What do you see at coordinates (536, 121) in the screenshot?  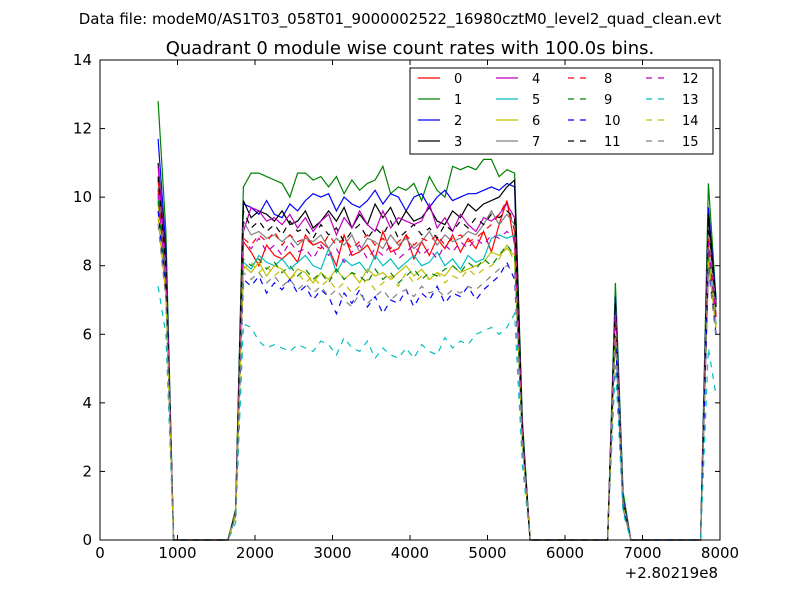 I see `legend-label-6: 6` at bounding box center [536, 121].